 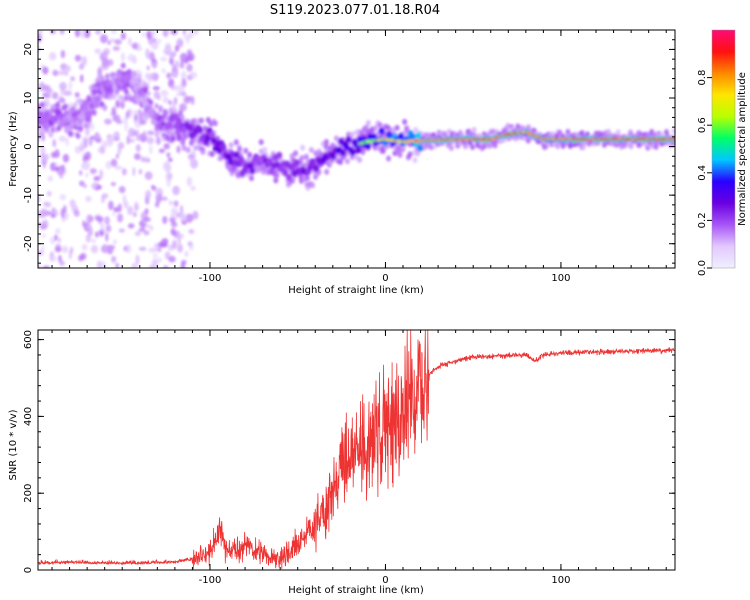 I want to click on spectrogram-y-tick-label: 10, so click(x=28, y=98).